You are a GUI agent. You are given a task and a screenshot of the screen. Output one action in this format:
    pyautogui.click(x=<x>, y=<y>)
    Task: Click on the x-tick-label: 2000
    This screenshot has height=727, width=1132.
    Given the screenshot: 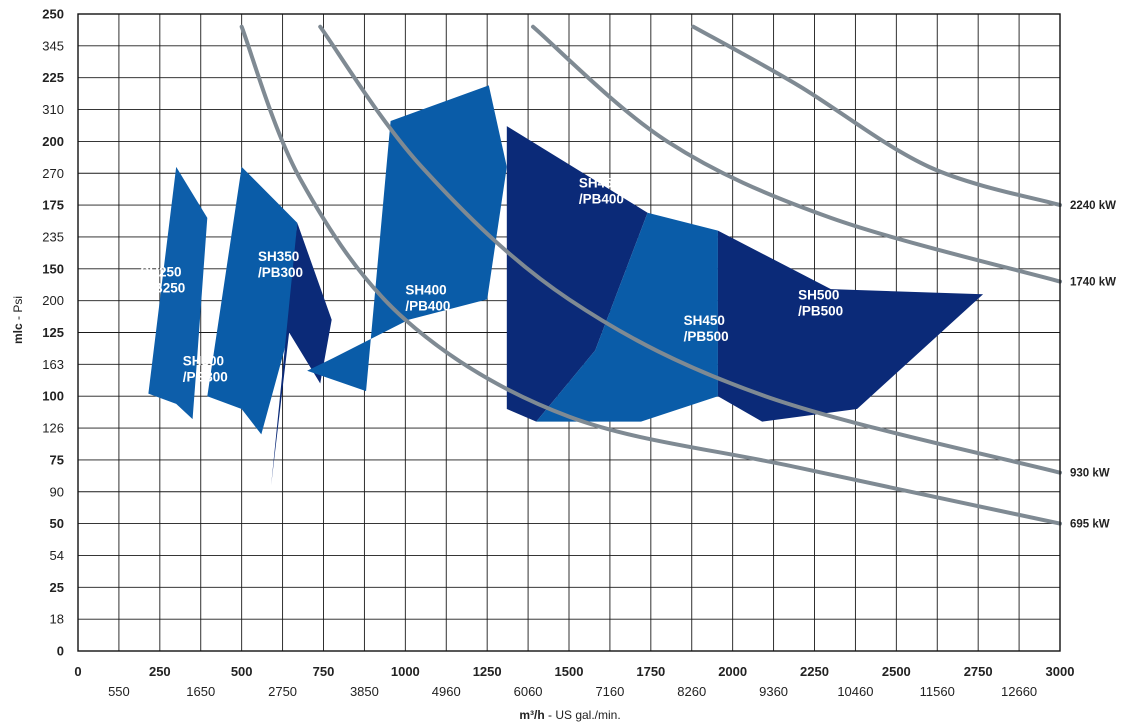 What is the action you would take?
    pyautogui.click(x=732, y=671)
    